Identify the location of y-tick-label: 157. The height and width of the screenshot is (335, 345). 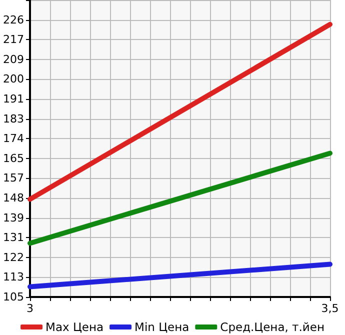
(13, 178).